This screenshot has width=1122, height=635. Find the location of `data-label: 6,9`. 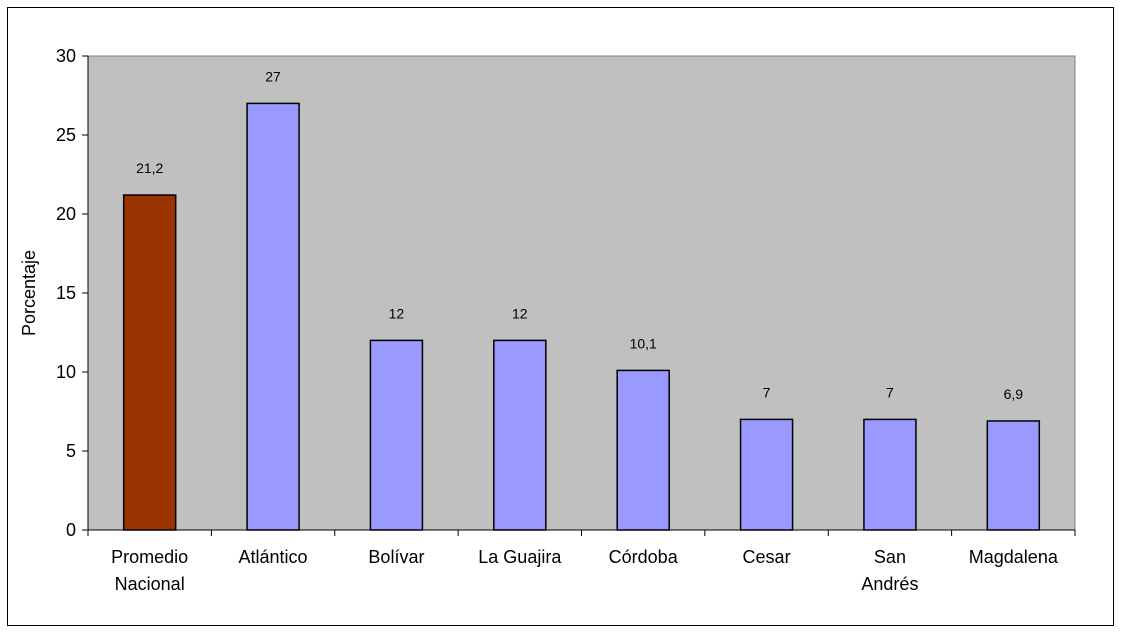

data-label: 6,9 is located at coordinates (1014, 394).